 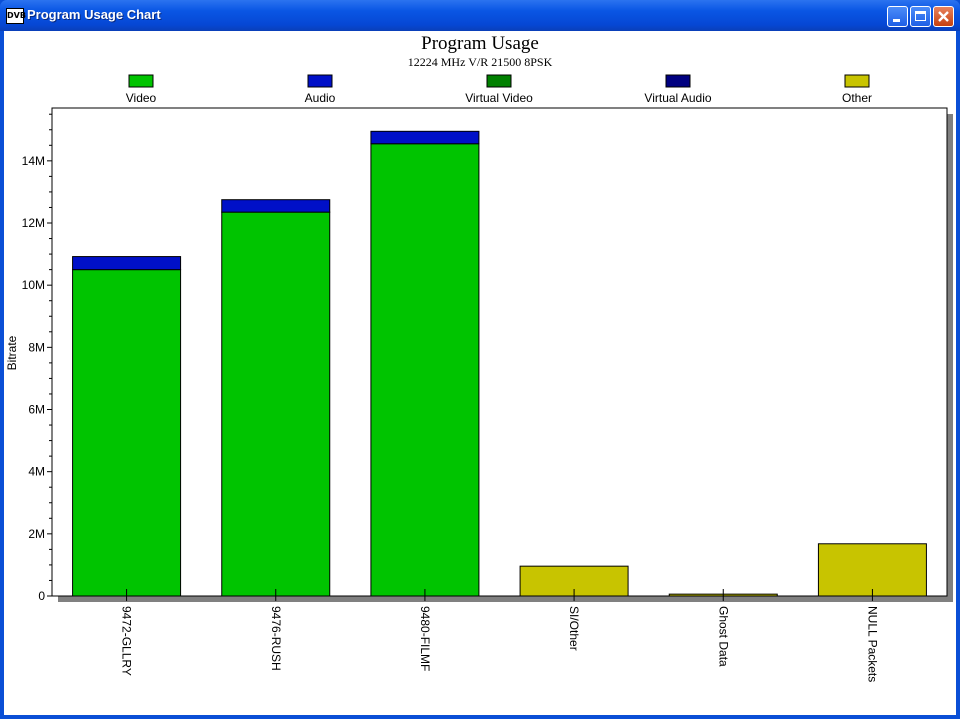 I want to click on y-tick-label: 4M, so click(x=36, y=472).